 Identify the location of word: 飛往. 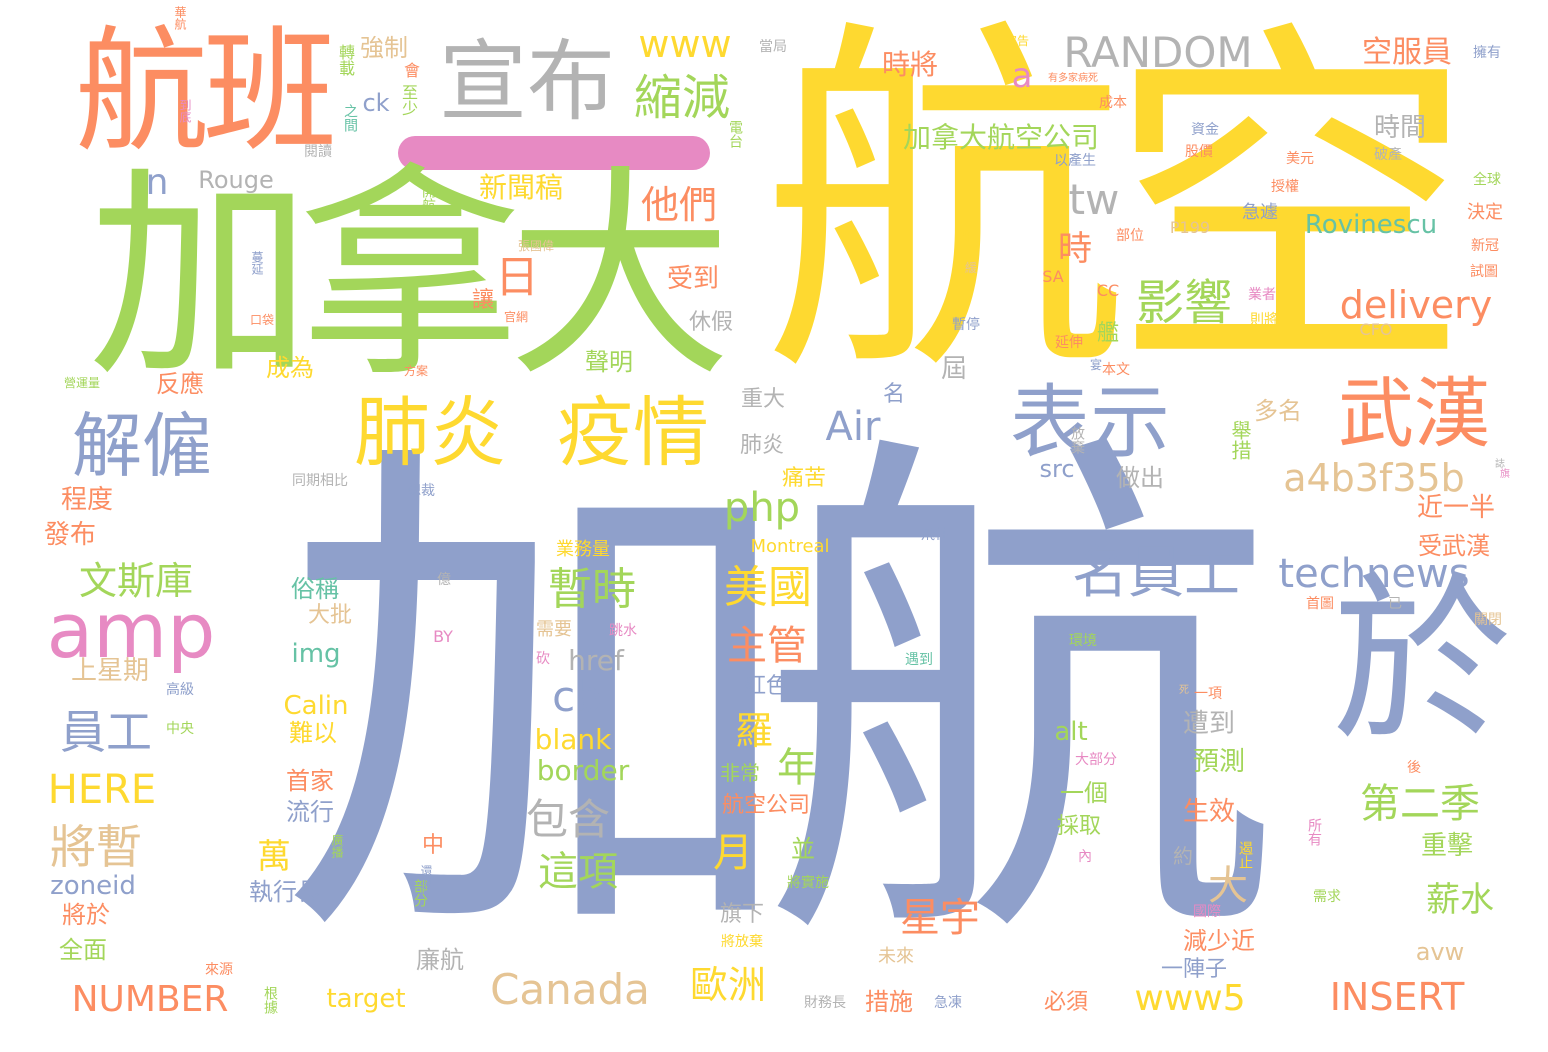
(935, 535).